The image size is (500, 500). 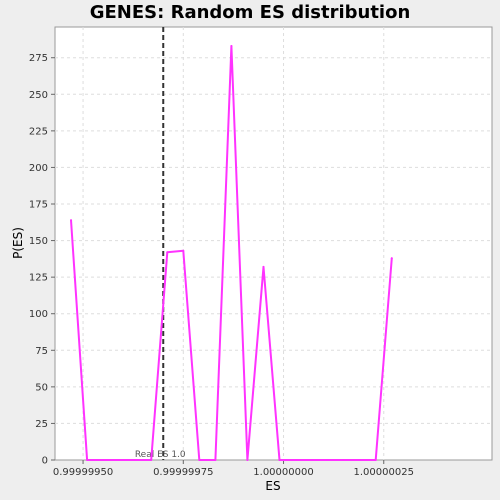 I want to click on y-tick-label: 50, so click(x=41, y=387).